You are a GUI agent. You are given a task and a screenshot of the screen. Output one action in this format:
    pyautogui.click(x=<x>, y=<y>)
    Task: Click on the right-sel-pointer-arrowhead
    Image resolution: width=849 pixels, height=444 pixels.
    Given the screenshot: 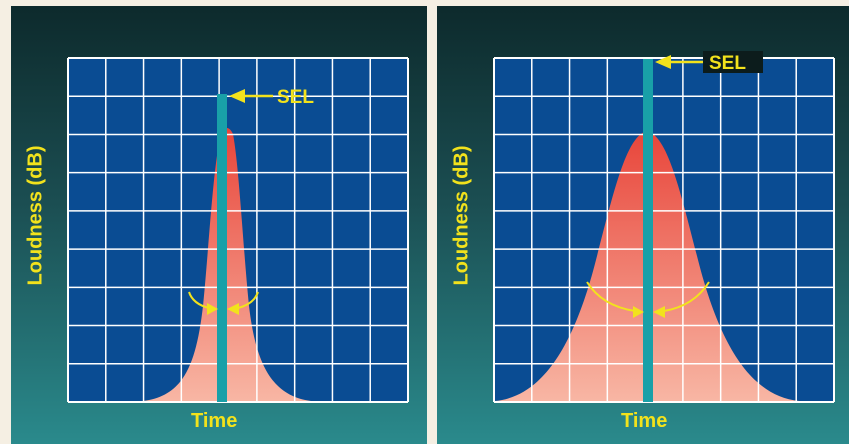 What is the action you would take?
    pyautogui.click(x=663, y=62)
    